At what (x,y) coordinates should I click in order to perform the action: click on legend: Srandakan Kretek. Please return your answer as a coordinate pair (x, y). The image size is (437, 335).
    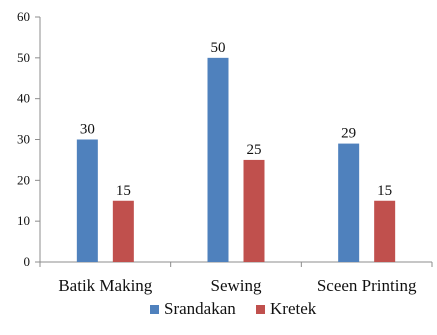
    Looking at the image, I should click on (233, 308).